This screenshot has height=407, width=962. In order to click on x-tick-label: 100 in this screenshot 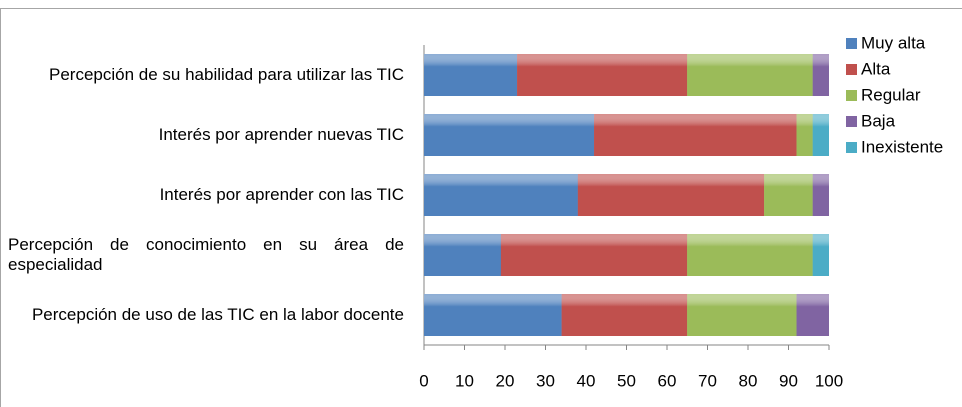, I will do `click(829, 380)`.